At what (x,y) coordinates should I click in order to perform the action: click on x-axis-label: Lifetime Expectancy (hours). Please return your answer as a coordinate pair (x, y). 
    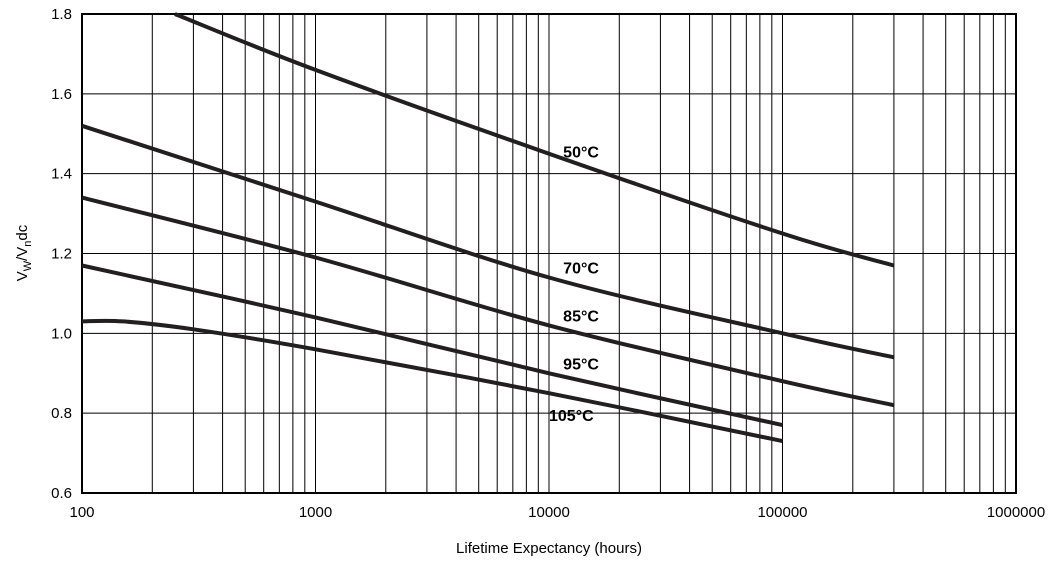
    Looking at the image, I should click on (549, 548).